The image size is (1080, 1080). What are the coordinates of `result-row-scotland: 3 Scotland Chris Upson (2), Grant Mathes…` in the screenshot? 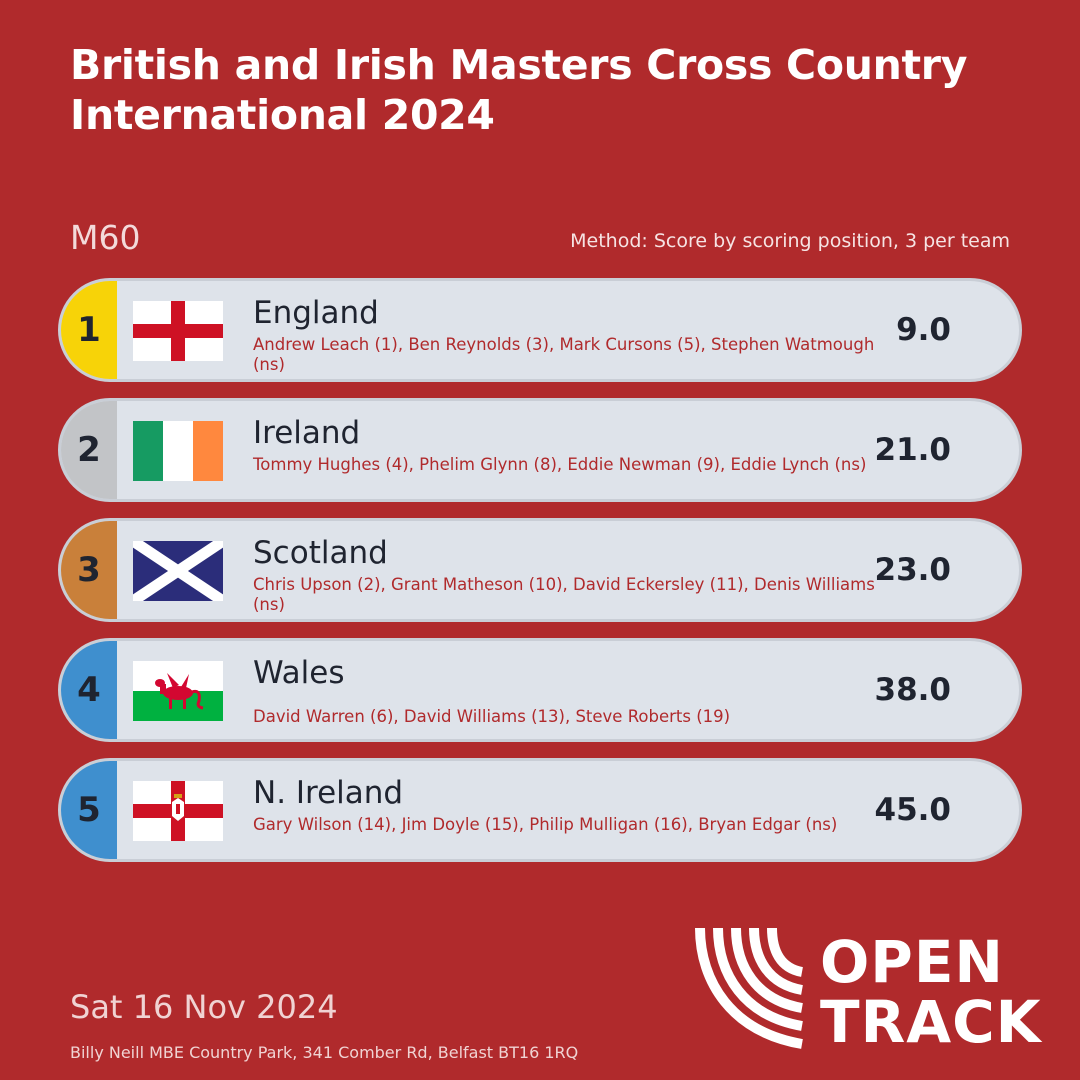 It's located at (540, 570).